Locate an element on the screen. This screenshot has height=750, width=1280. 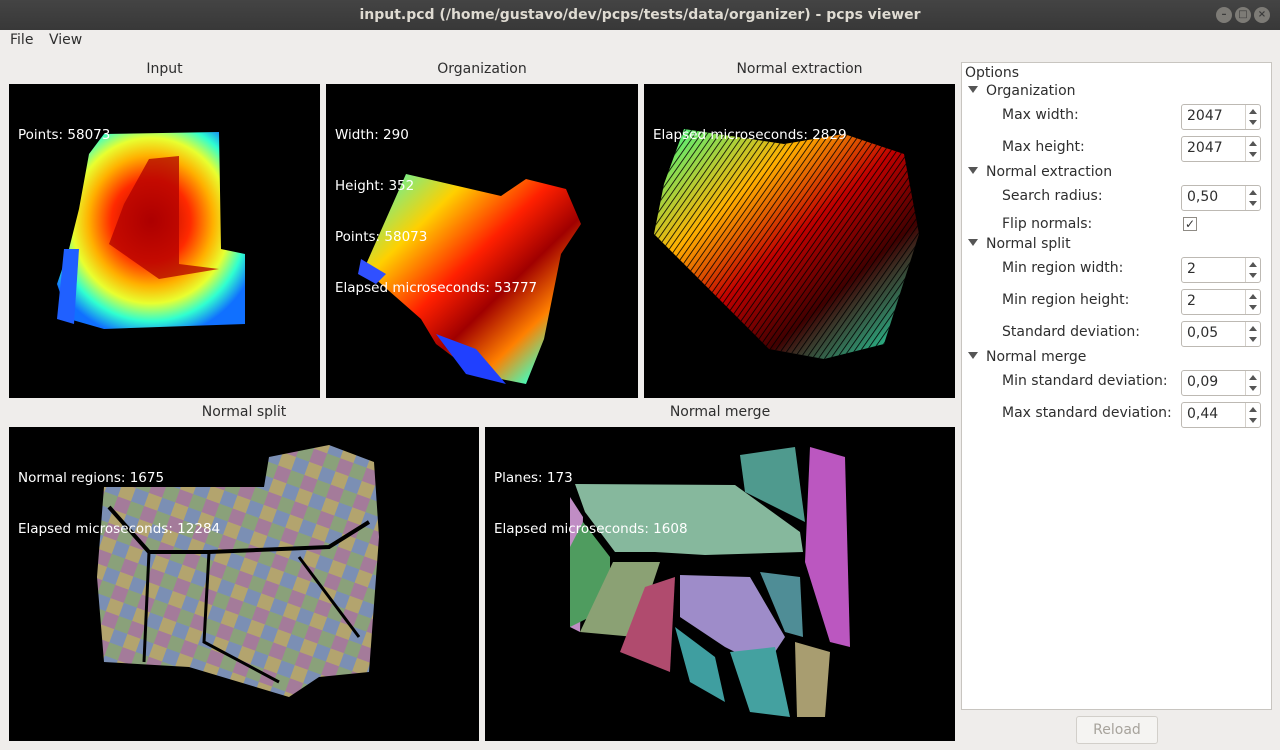
reload-button: Reload is located at coordinates (1117, 730).